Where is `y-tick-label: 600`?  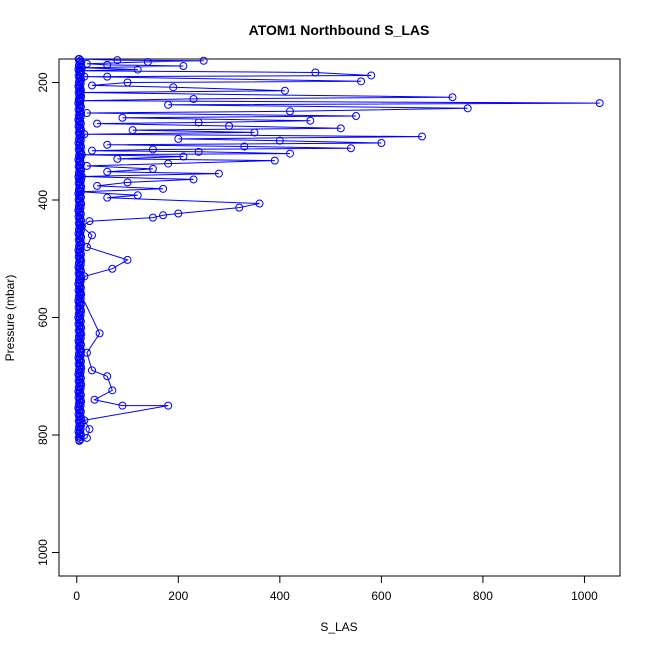
y-tick-label: 600 is located at coordinates (43, 317).